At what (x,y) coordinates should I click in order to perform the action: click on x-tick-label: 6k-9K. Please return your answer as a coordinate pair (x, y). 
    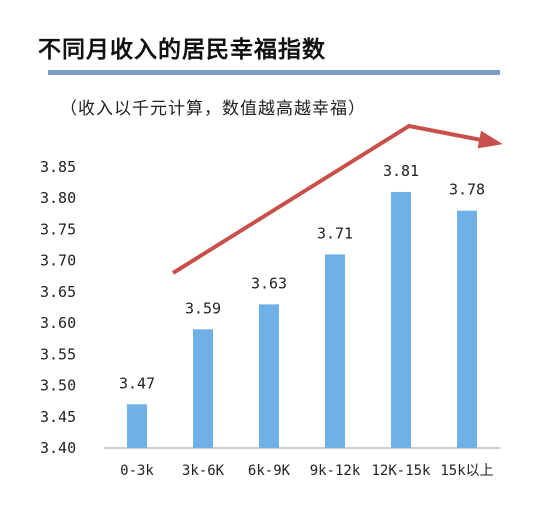
    Looking at the image, I should click on (269, 471).